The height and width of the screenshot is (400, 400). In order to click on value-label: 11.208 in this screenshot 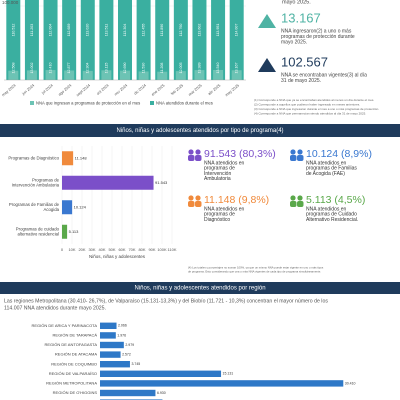, I will do `click(162, 68)`.